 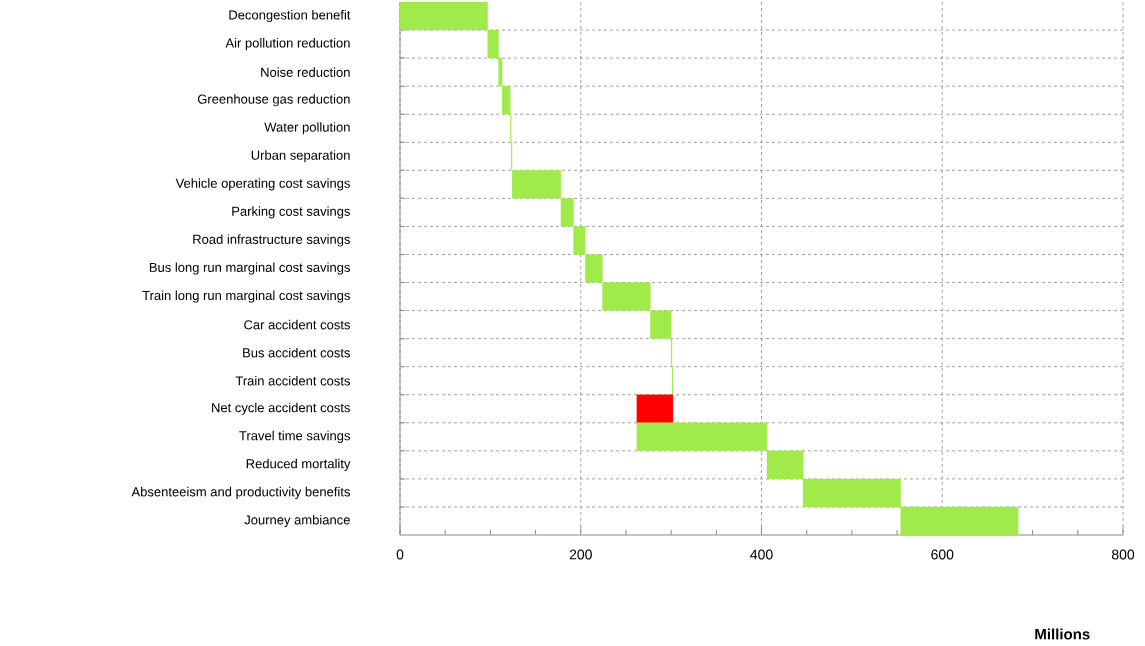 What do you see at coordinates (246, 296) in the screenshot?
I see `y-tick-label: Train long run marginal cost savings` at bounding box center [246, 296].